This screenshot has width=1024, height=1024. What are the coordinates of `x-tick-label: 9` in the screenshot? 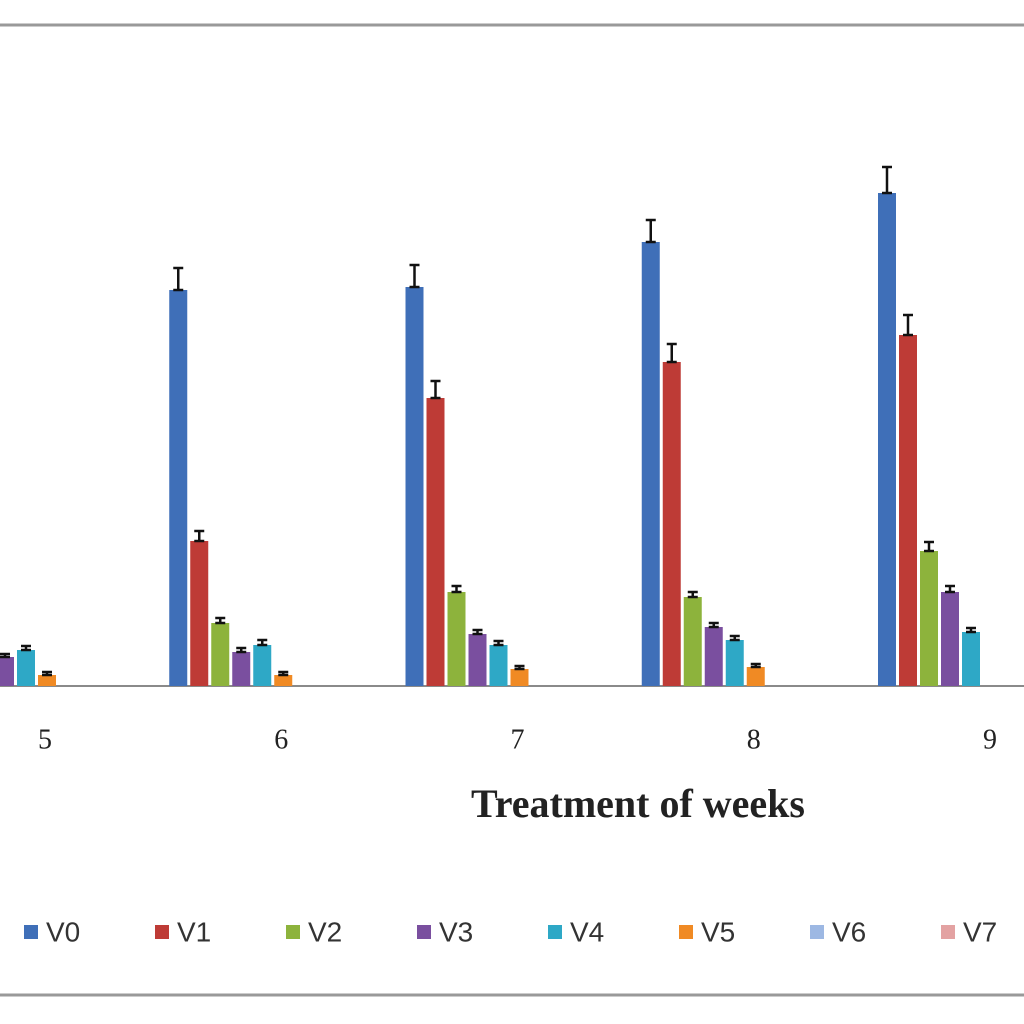 It's located at (990, 739).